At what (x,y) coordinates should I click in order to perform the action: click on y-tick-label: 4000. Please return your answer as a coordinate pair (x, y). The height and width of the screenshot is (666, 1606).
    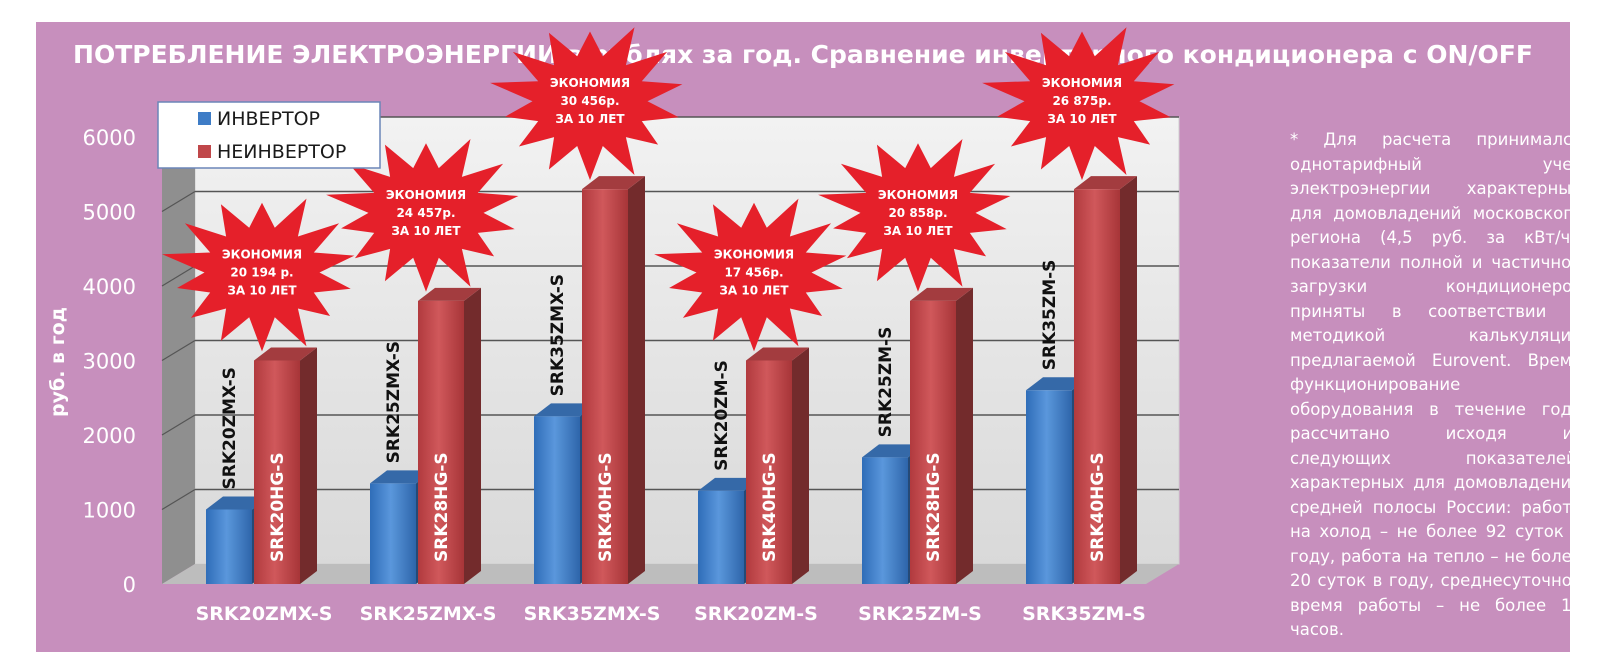
    Looking at the image, I should click on (109, 287).